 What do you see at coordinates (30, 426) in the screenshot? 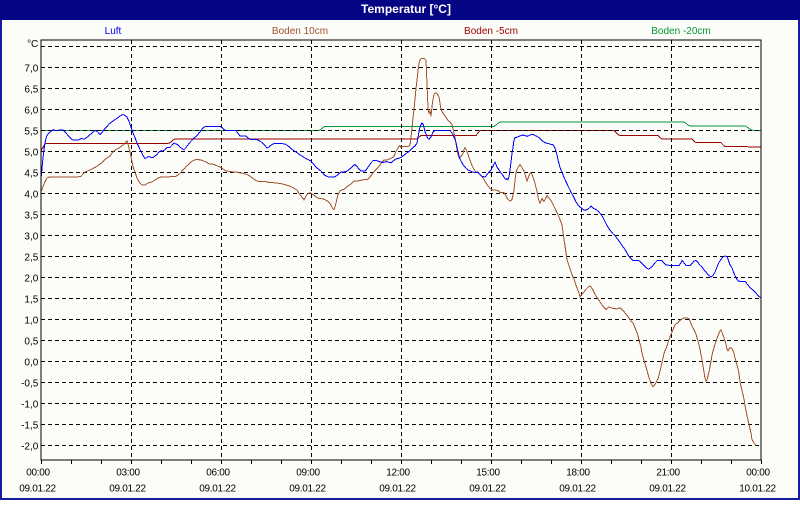
I see `svg-text: -1,5` at bounding box center [30, 426].